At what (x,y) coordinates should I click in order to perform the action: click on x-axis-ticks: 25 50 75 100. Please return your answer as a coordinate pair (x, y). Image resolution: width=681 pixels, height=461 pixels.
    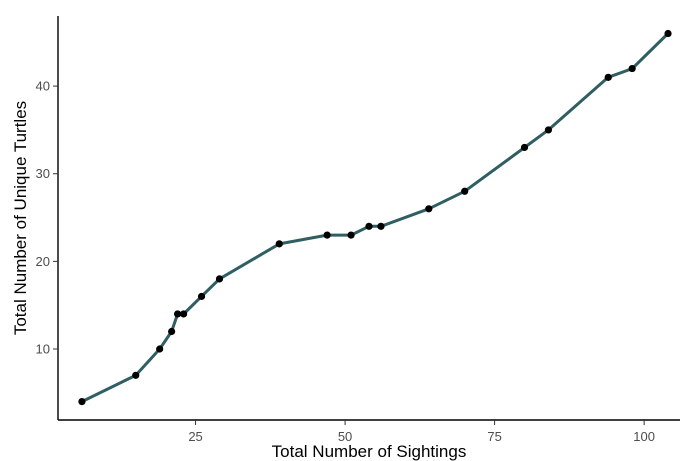
    Looking at the image, I should click on (421, 432).